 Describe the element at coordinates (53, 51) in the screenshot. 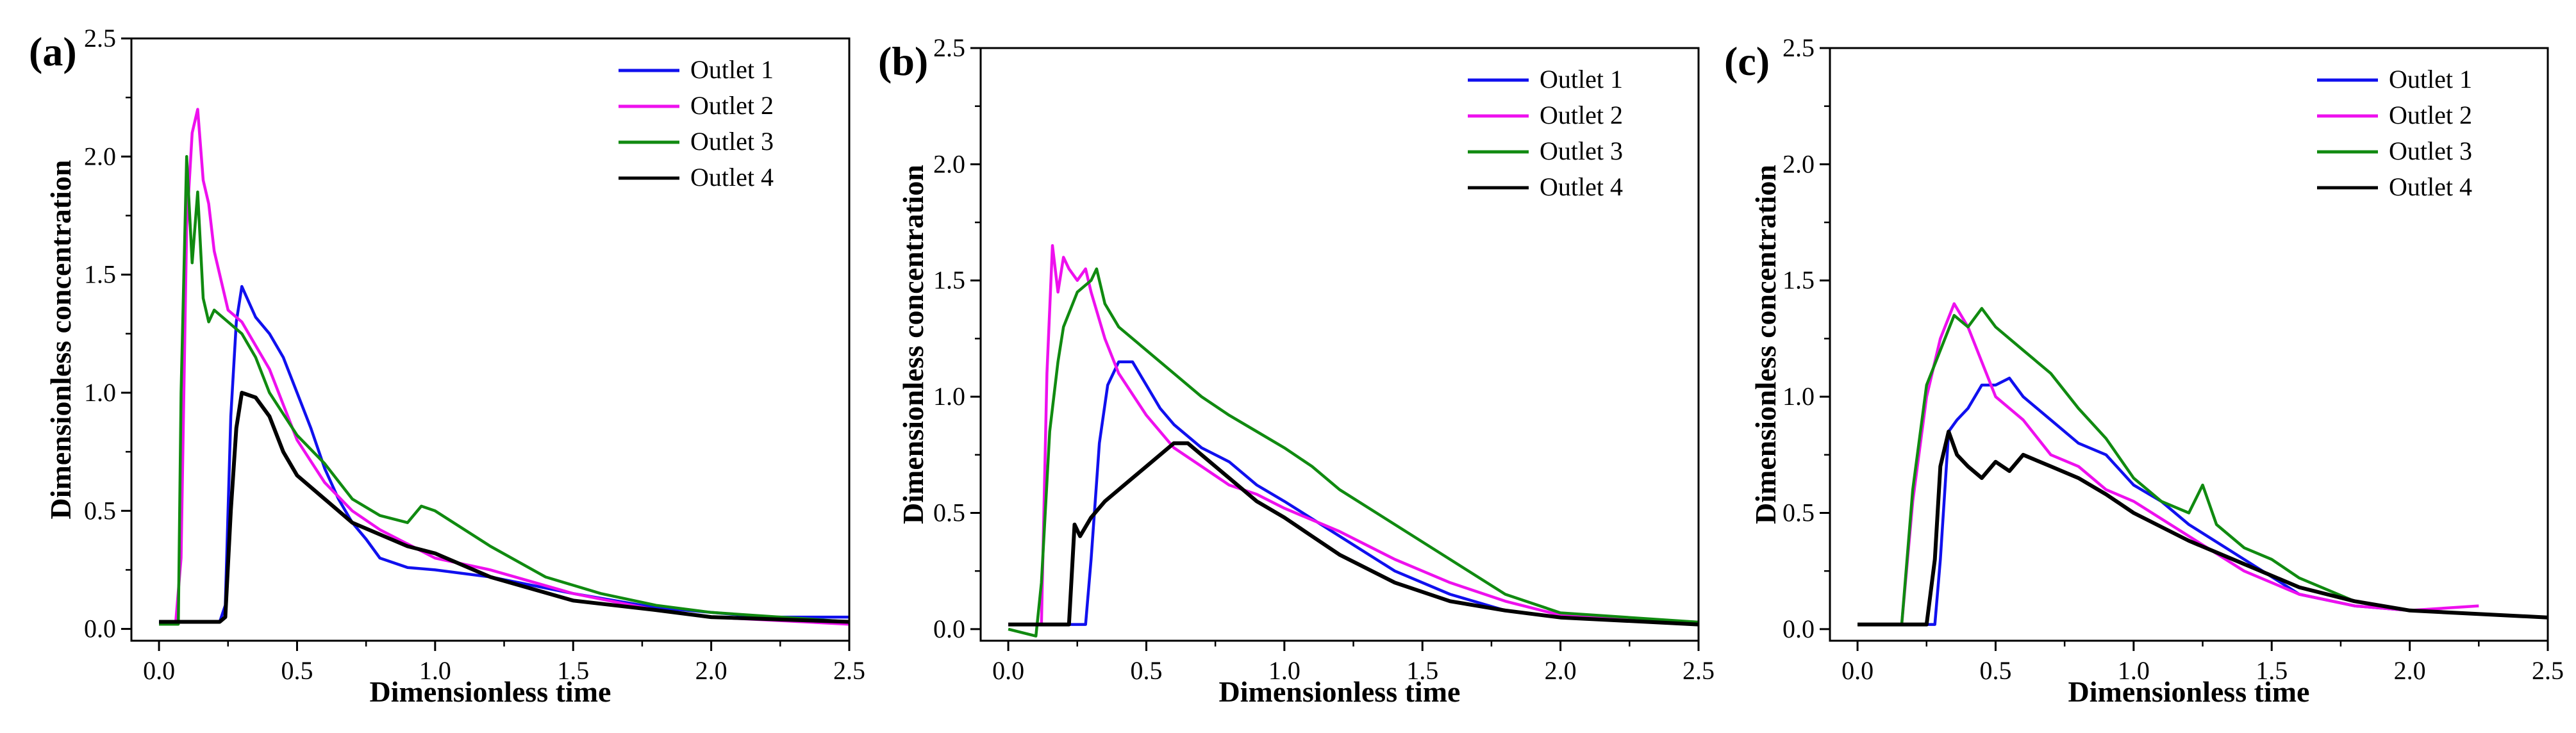

I see `panel-label: (a)` at that location.